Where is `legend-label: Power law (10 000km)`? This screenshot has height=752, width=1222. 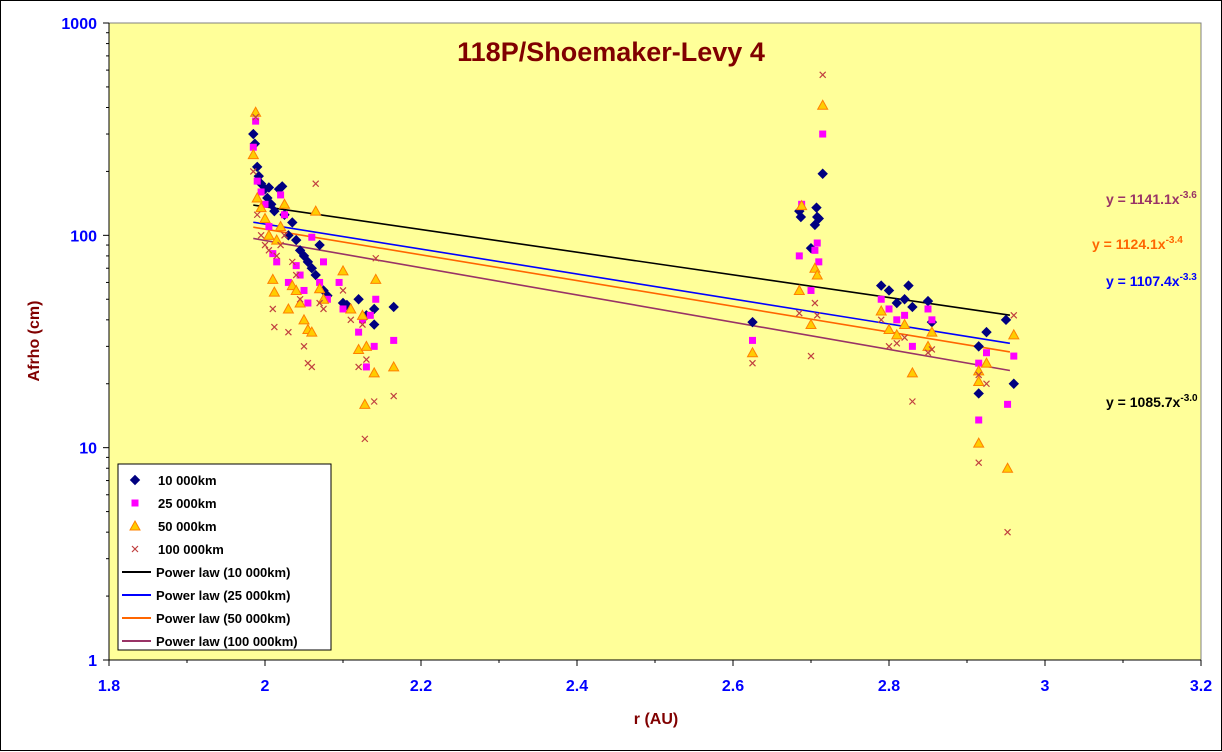
legend-label: Power law (10 000km) is located at coordinates (223, 572).